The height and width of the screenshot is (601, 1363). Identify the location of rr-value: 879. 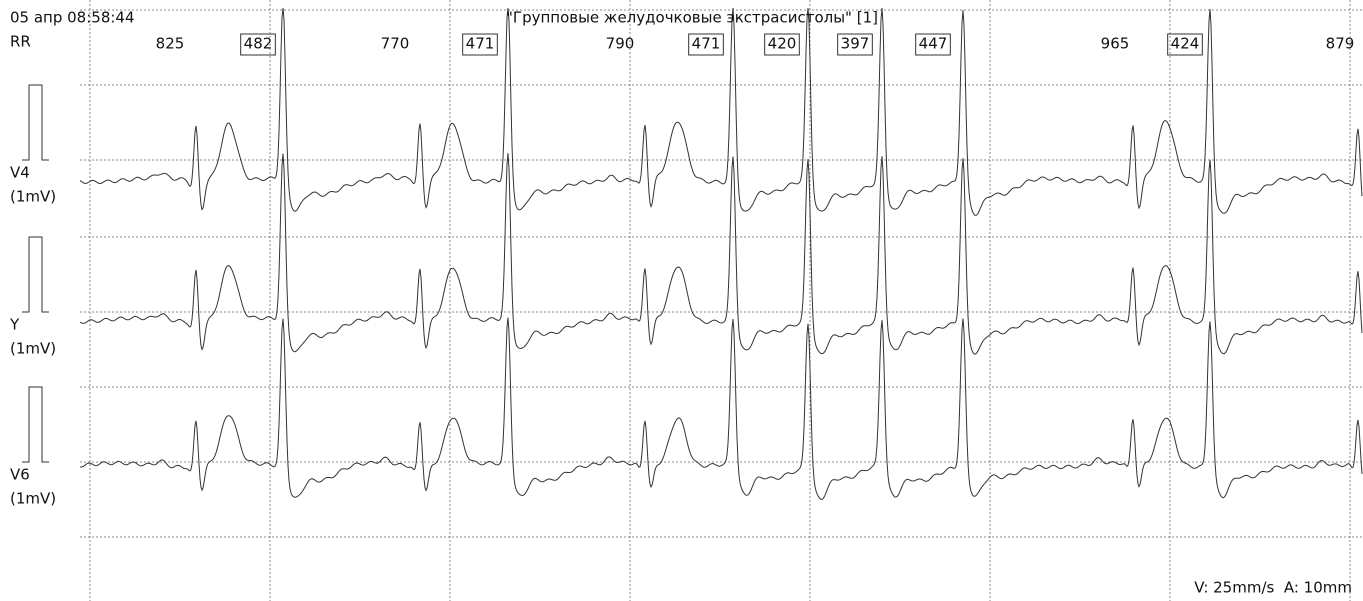
(1340, 44).